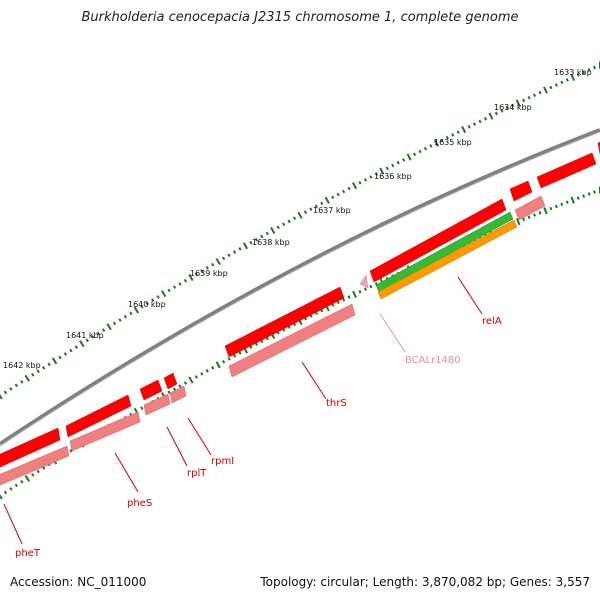  Describe the element at coordinates (13, 524) in the screenshot. I see `leader-phet` at that location.